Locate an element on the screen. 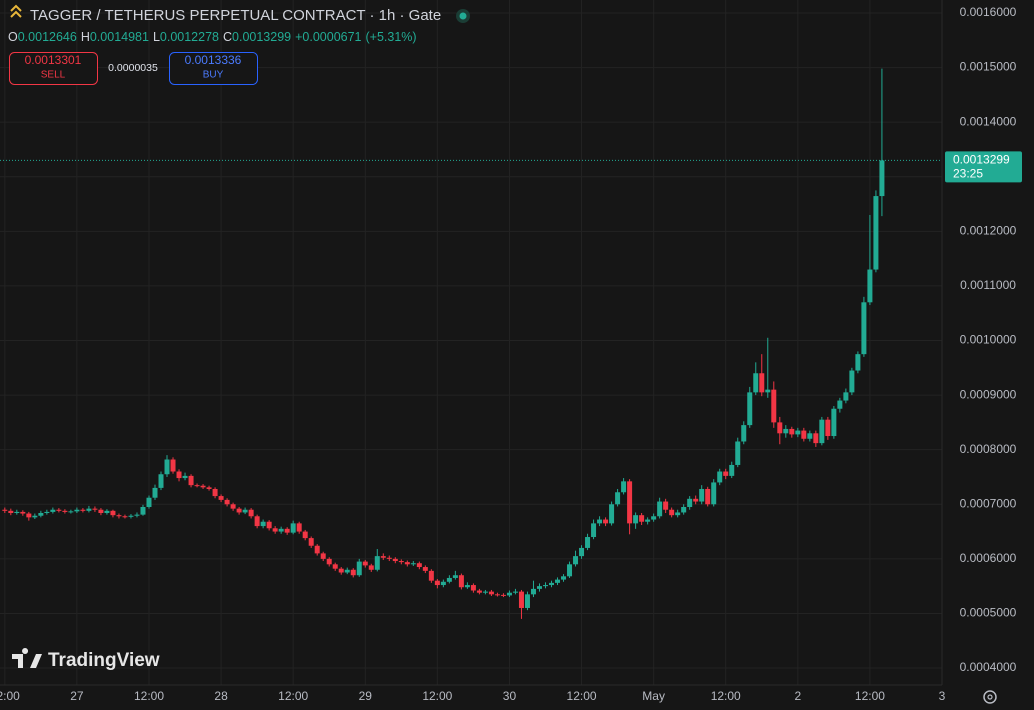 This screenshot has width=1034, height=710. ohlc-value: 0.0014981 is located at coordinates (119, 37).